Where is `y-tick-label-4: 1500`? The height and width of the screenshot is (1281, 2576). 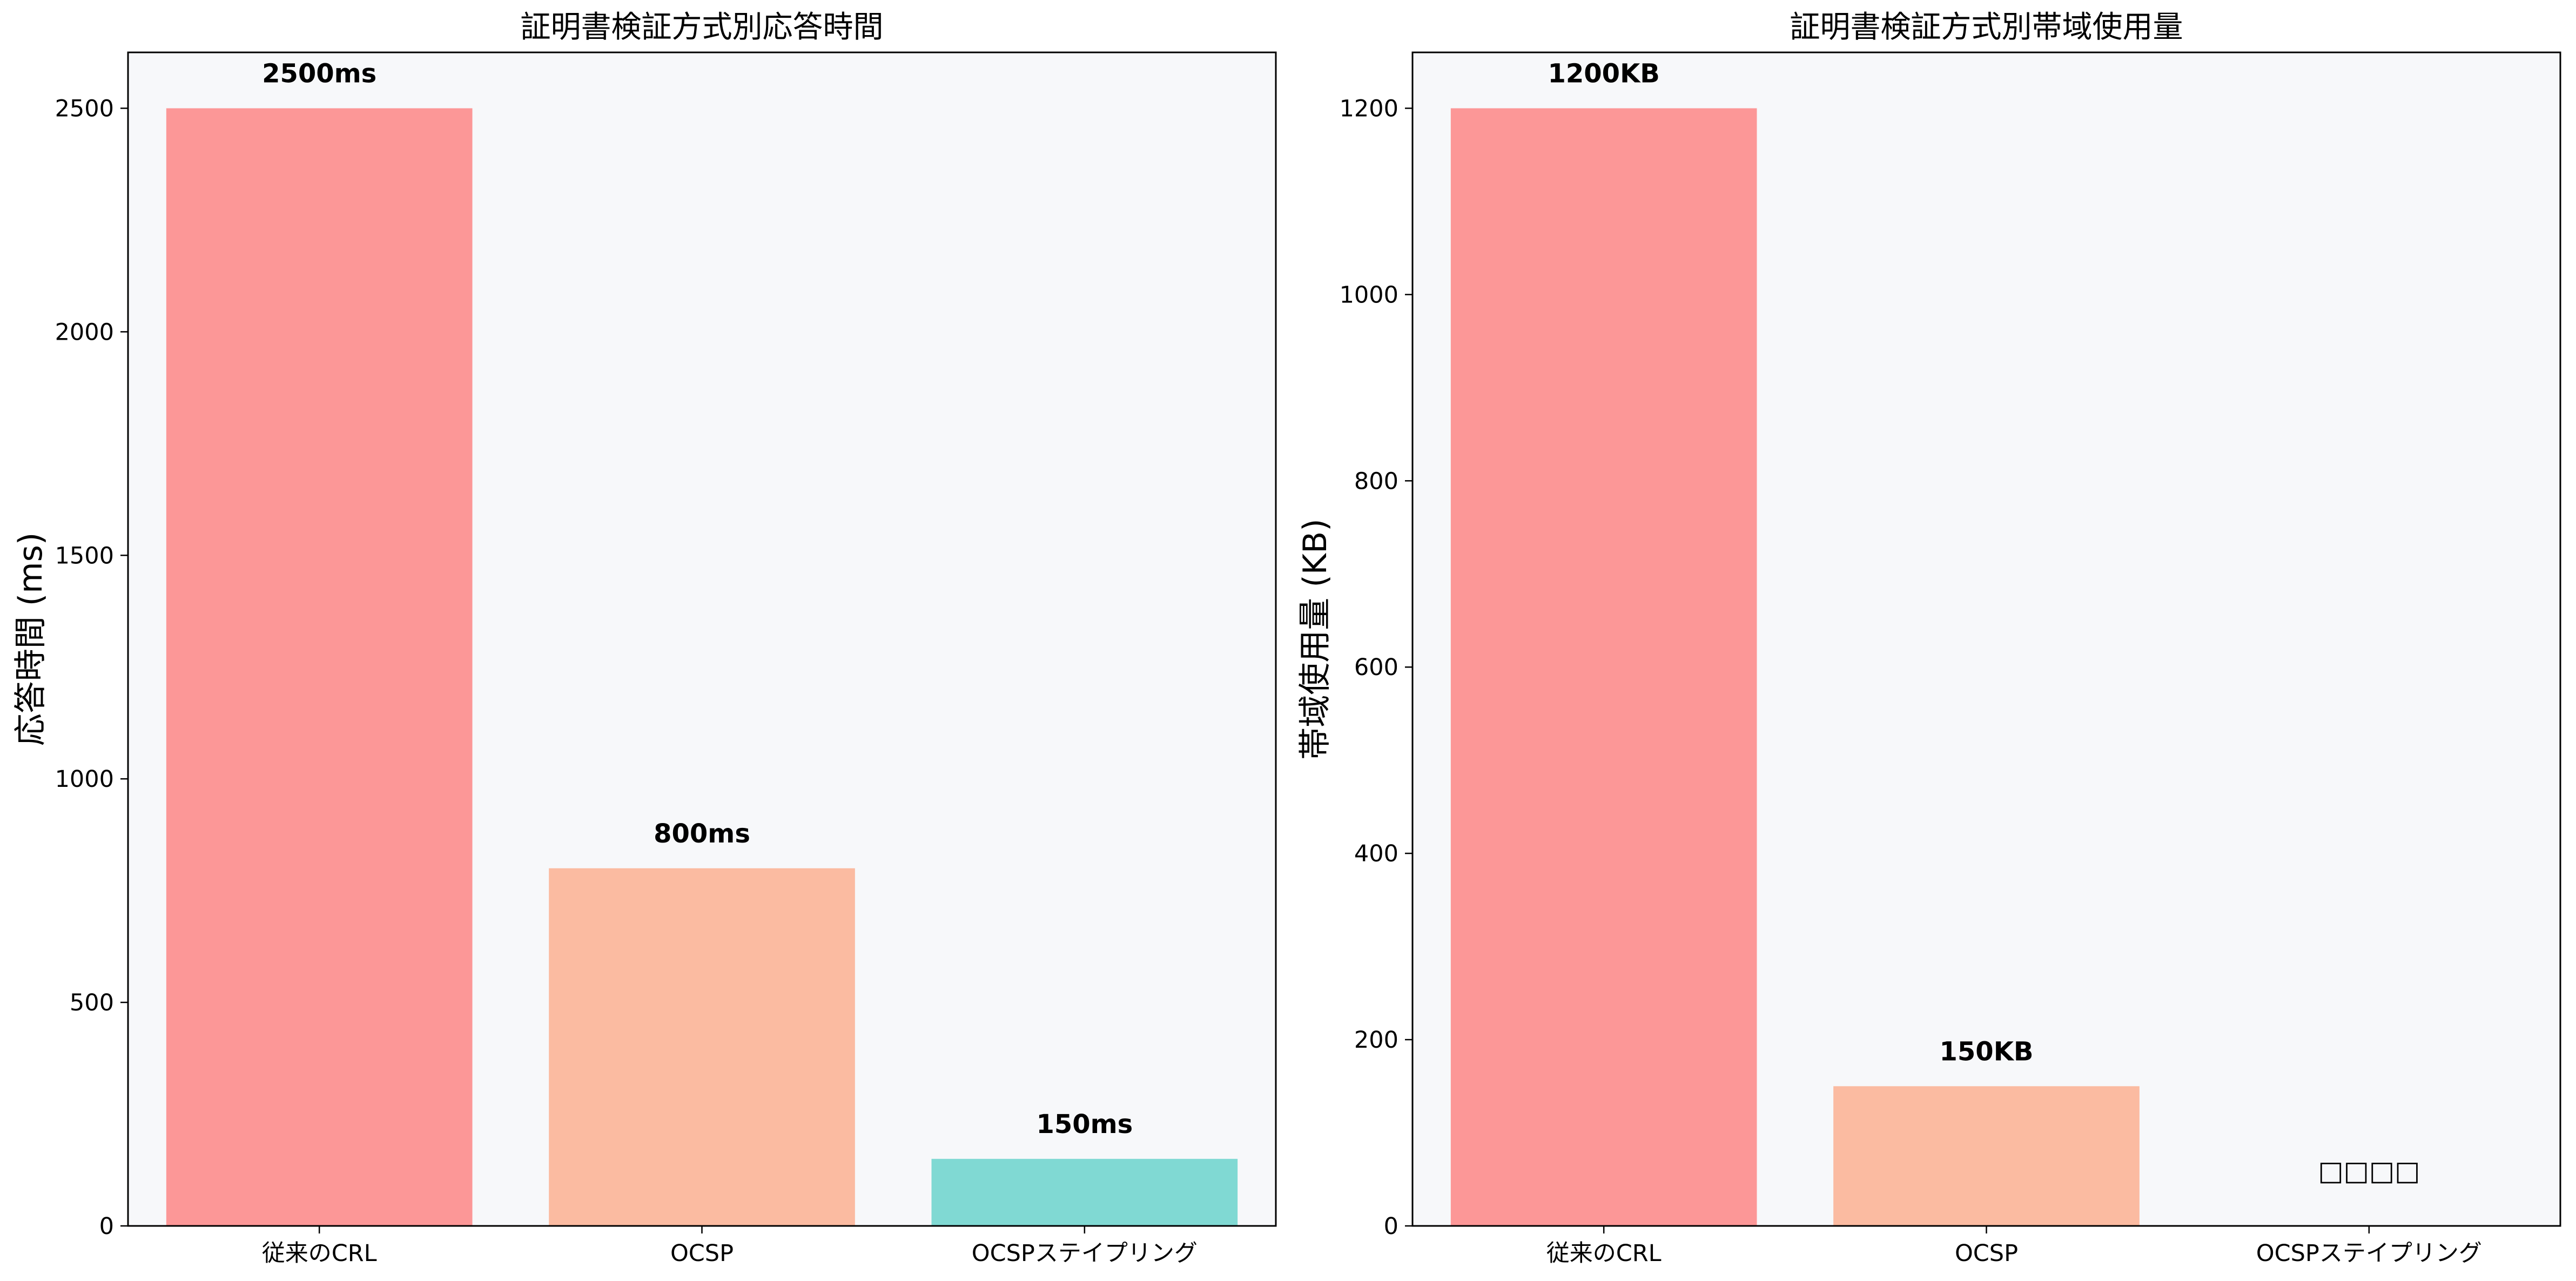
y-tick-label-4: 1500 is located at coordinates (84, 555).